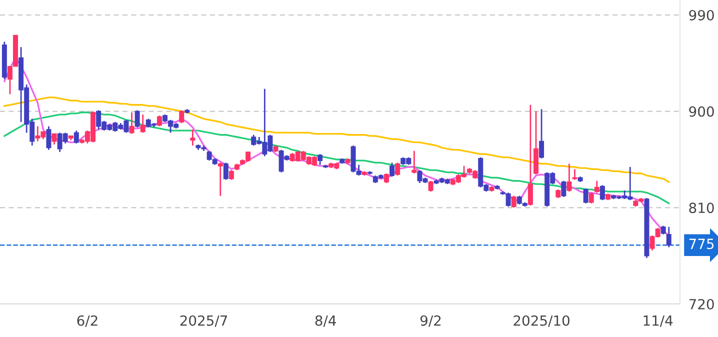 Image resolution: width=718 pixels, height=337 pixels. What do you see at coordinates (701, 111) in the screenshot?
I see `y-tick-label: 900` at bounding box center [701, 111].